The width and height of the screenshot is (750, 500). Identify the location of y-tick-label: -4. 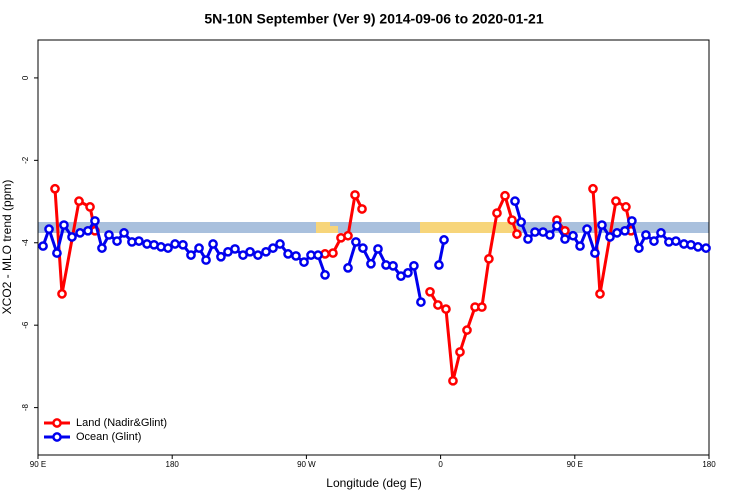
(25, 243).